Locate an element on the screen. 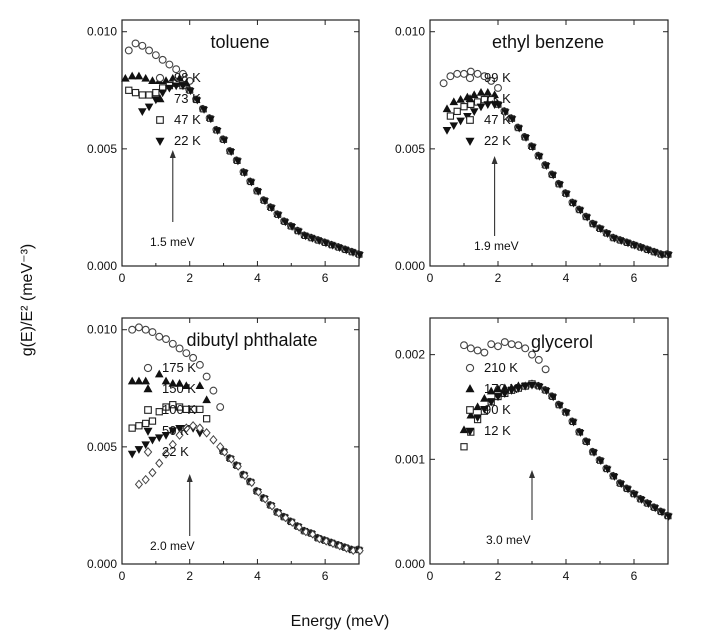  legend-label: 99 K is located at coordinates (497, 77).